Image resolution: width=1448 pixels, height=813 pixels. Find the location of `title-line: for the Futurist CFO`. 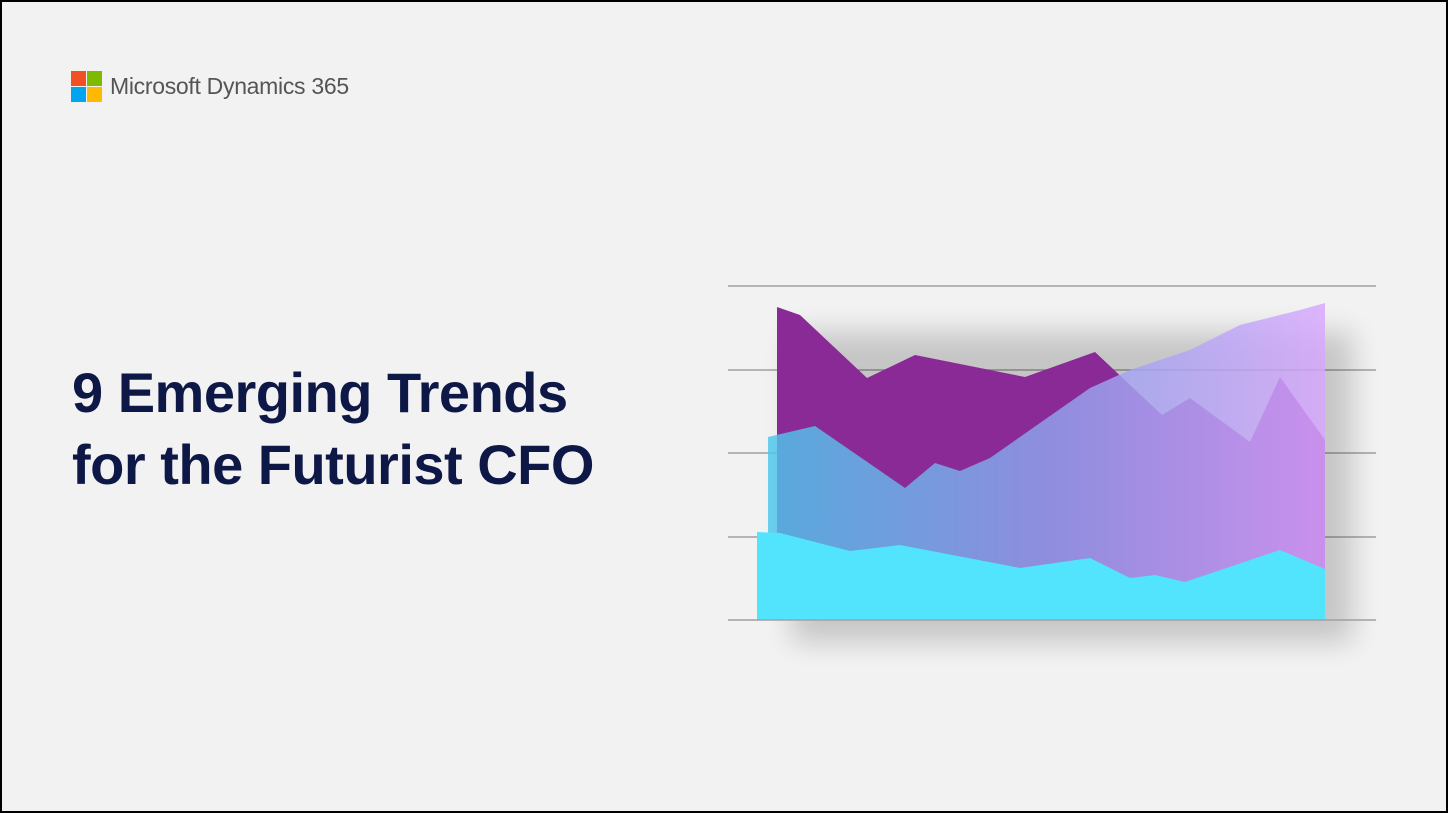

title-line: for the Futurist CFO is located at coordinates (333, 464).